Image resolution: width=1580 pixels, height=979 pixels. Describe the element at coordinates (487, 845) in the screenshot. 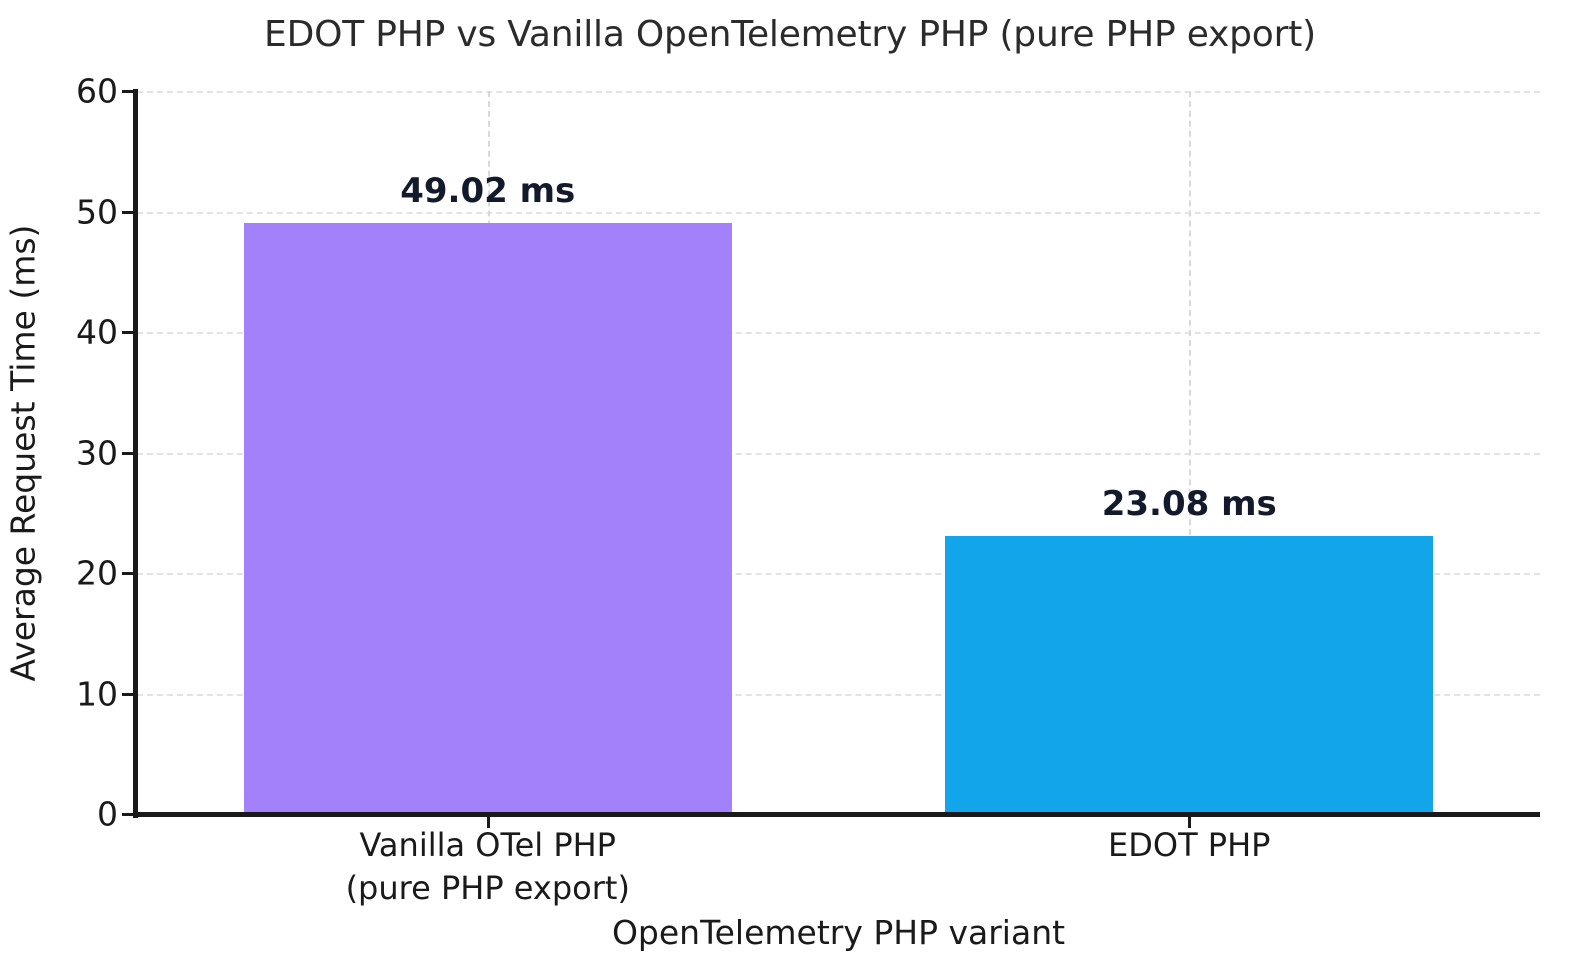

I see `x-tick-label-line: Vanilla OTel PHP` at that location.